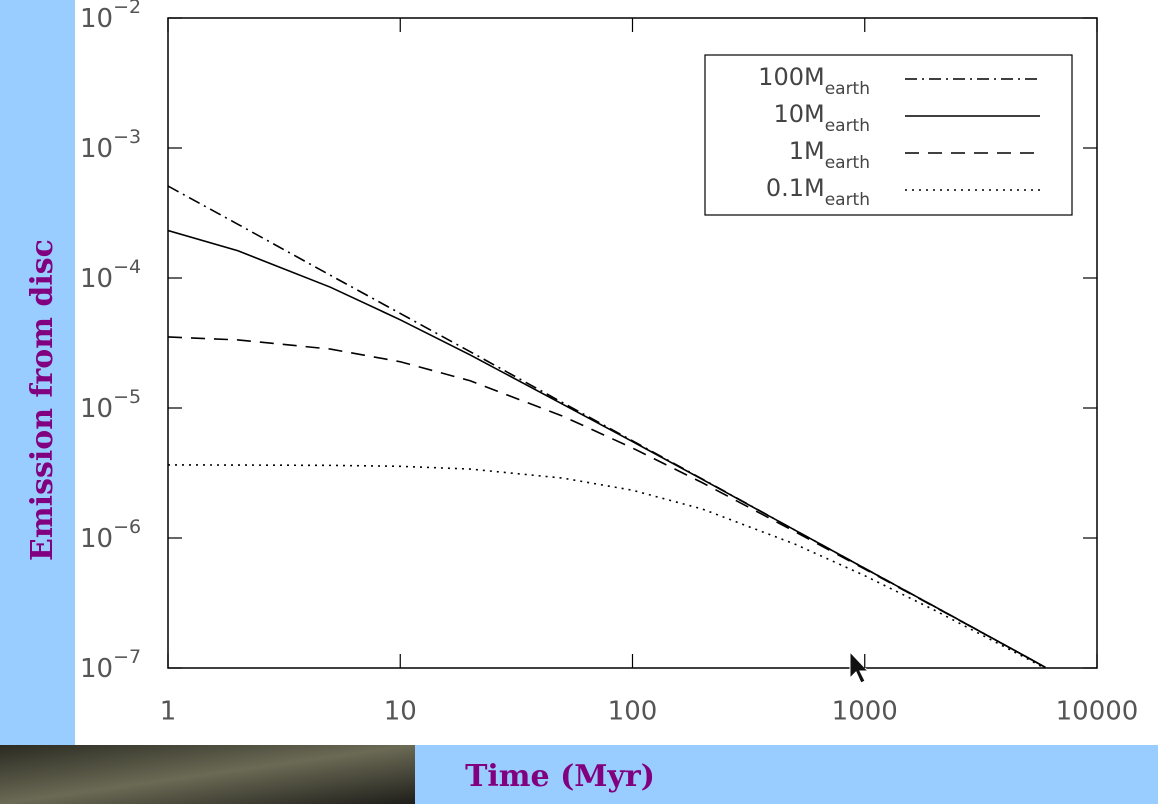 This screenshot has height=804, width=1158. What do you see at coordinates (168, 712) in the screenshot?
I see `x-tick-label: 1` at bounding box center [168, 712].